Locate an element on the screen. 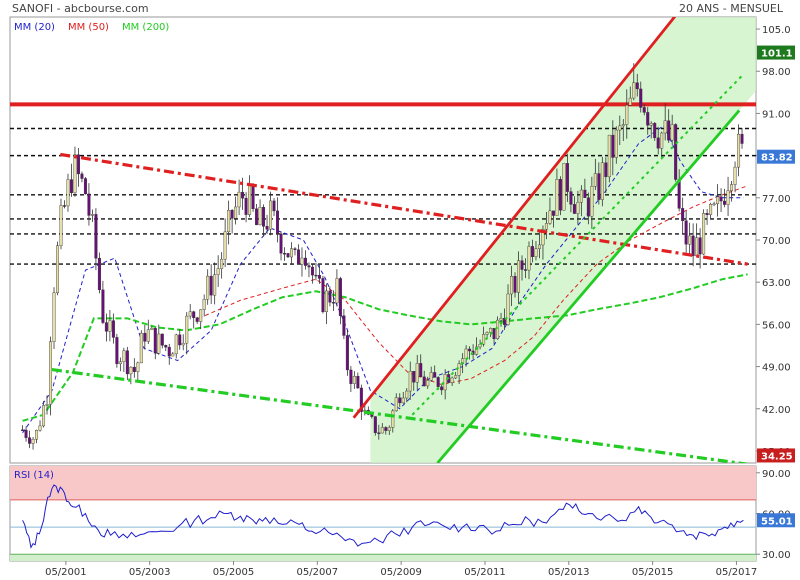  y-tick-label: 91.00 is located at coordinates (776, 114).